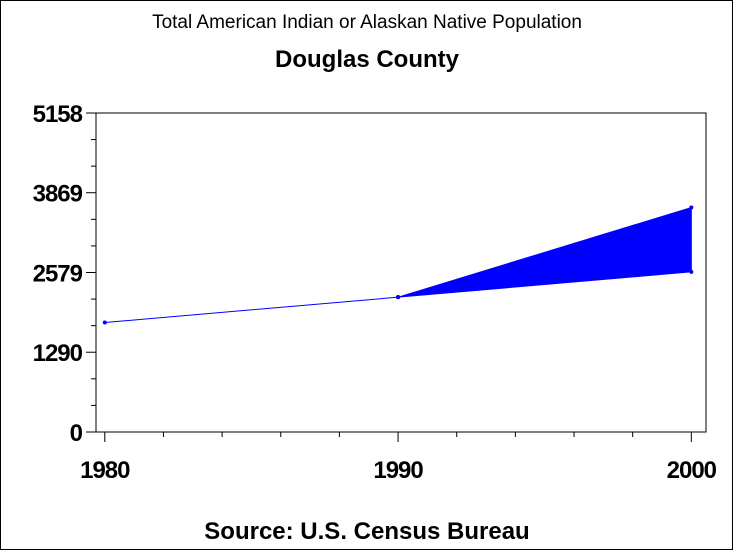  Describe the element at coordinates (58, 194) in the screenshot. I see `y-tick-label-3: 3869` at that location.